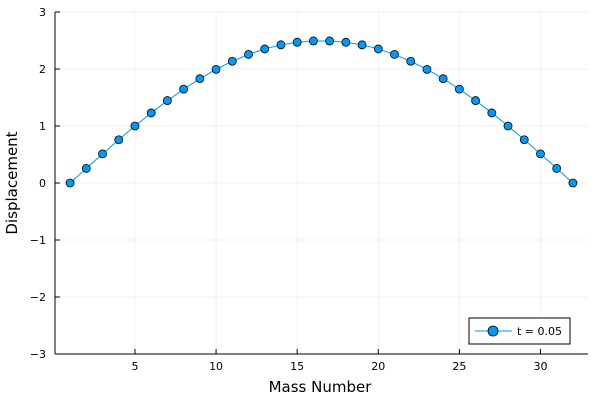 This screenshot has height=404, width=600. What do you see at coordinates (42, 12) in the screenshot?
I see `y-tick-label: 3` at bounding box center [42, 12].